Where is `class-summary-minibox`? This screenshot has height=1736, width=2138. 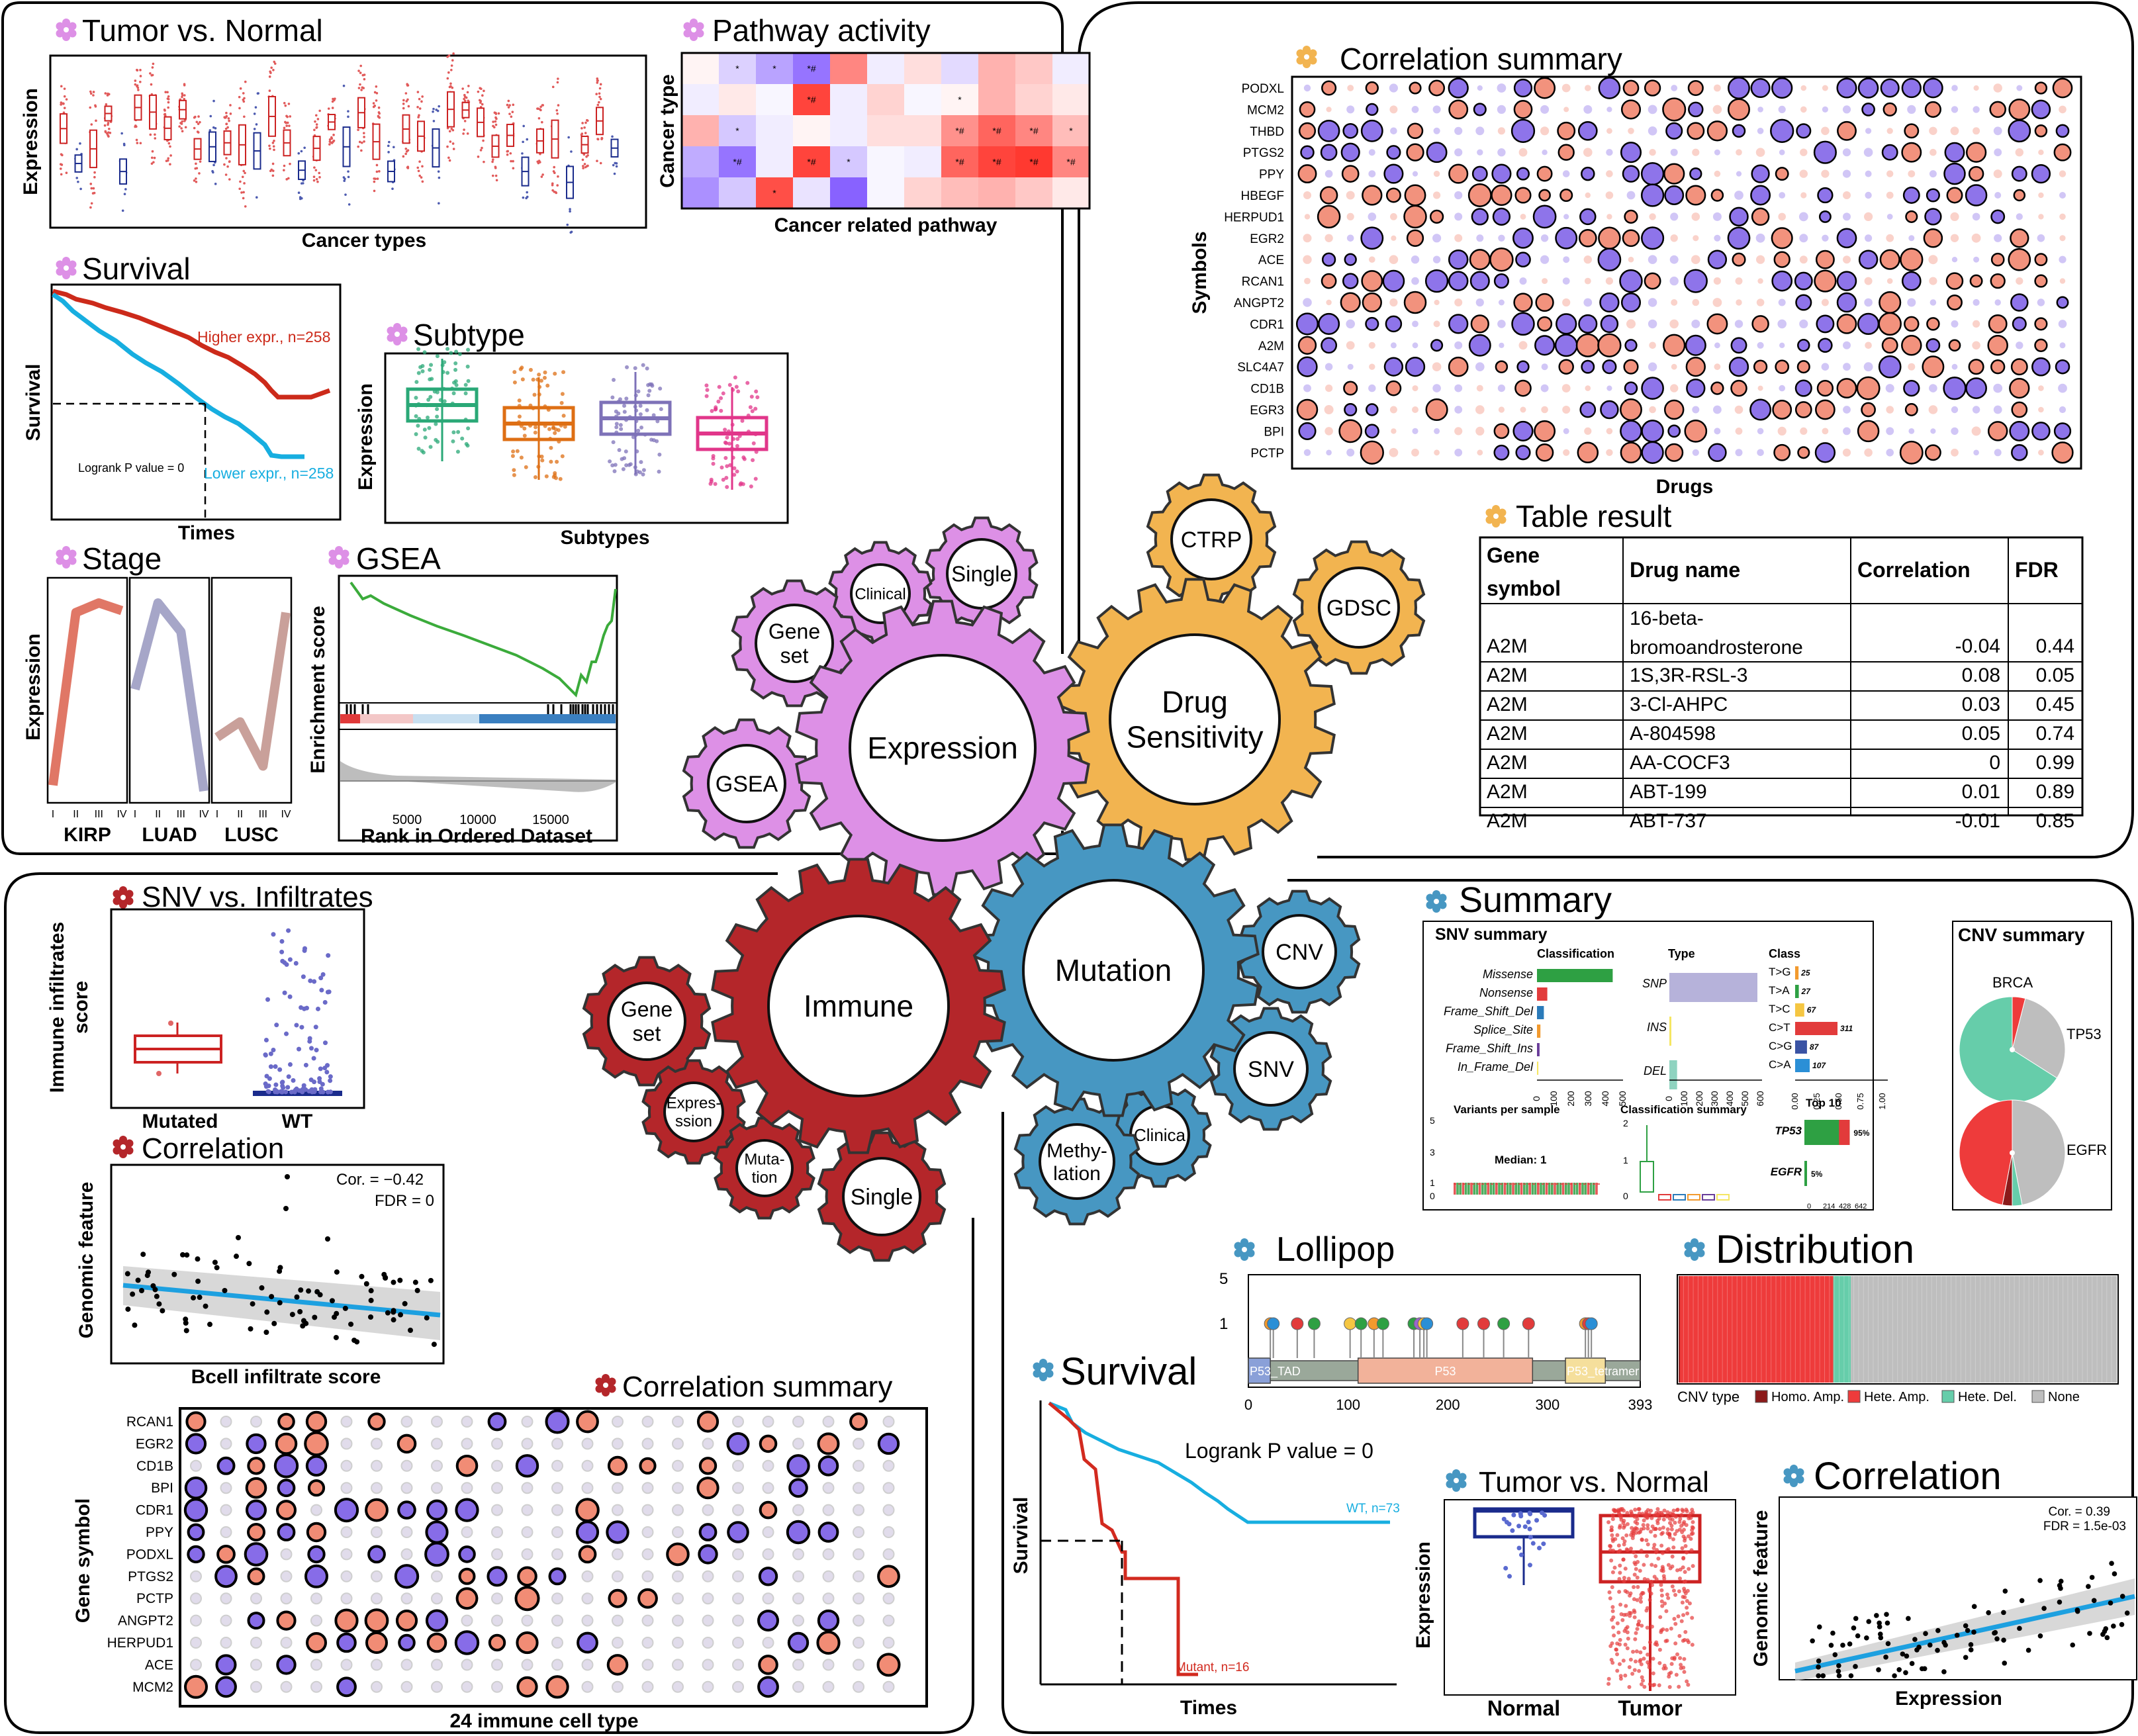
class-summary-minibox is located at coordinates (1694, 1197).